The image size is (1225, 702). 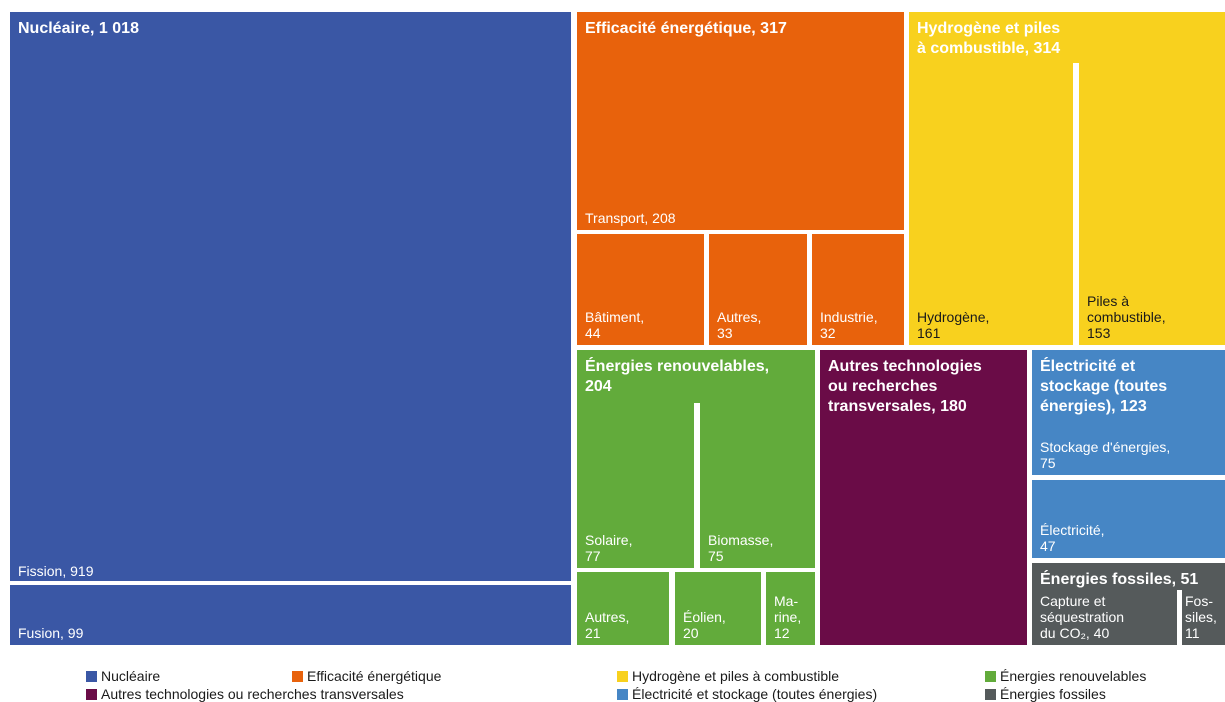 I want to click on tile-fusion, so click(x=290, y=615).